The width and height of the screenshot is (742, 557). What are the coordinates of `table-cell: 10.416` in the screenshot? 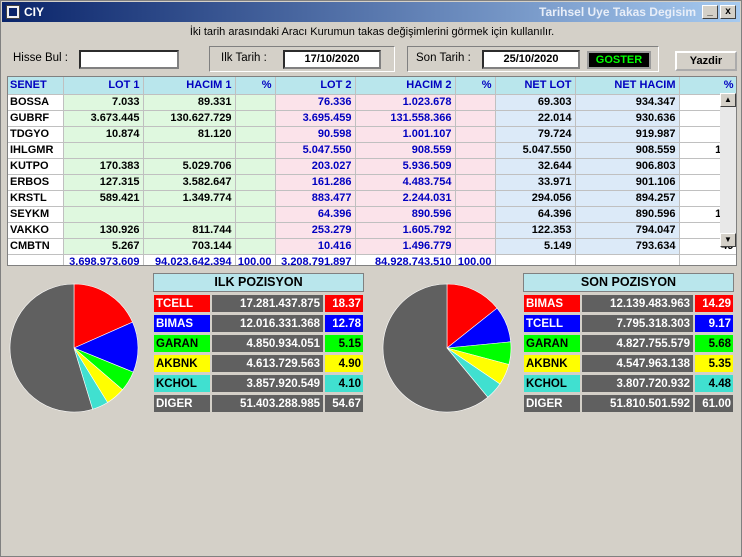 It's located at (315, 246).